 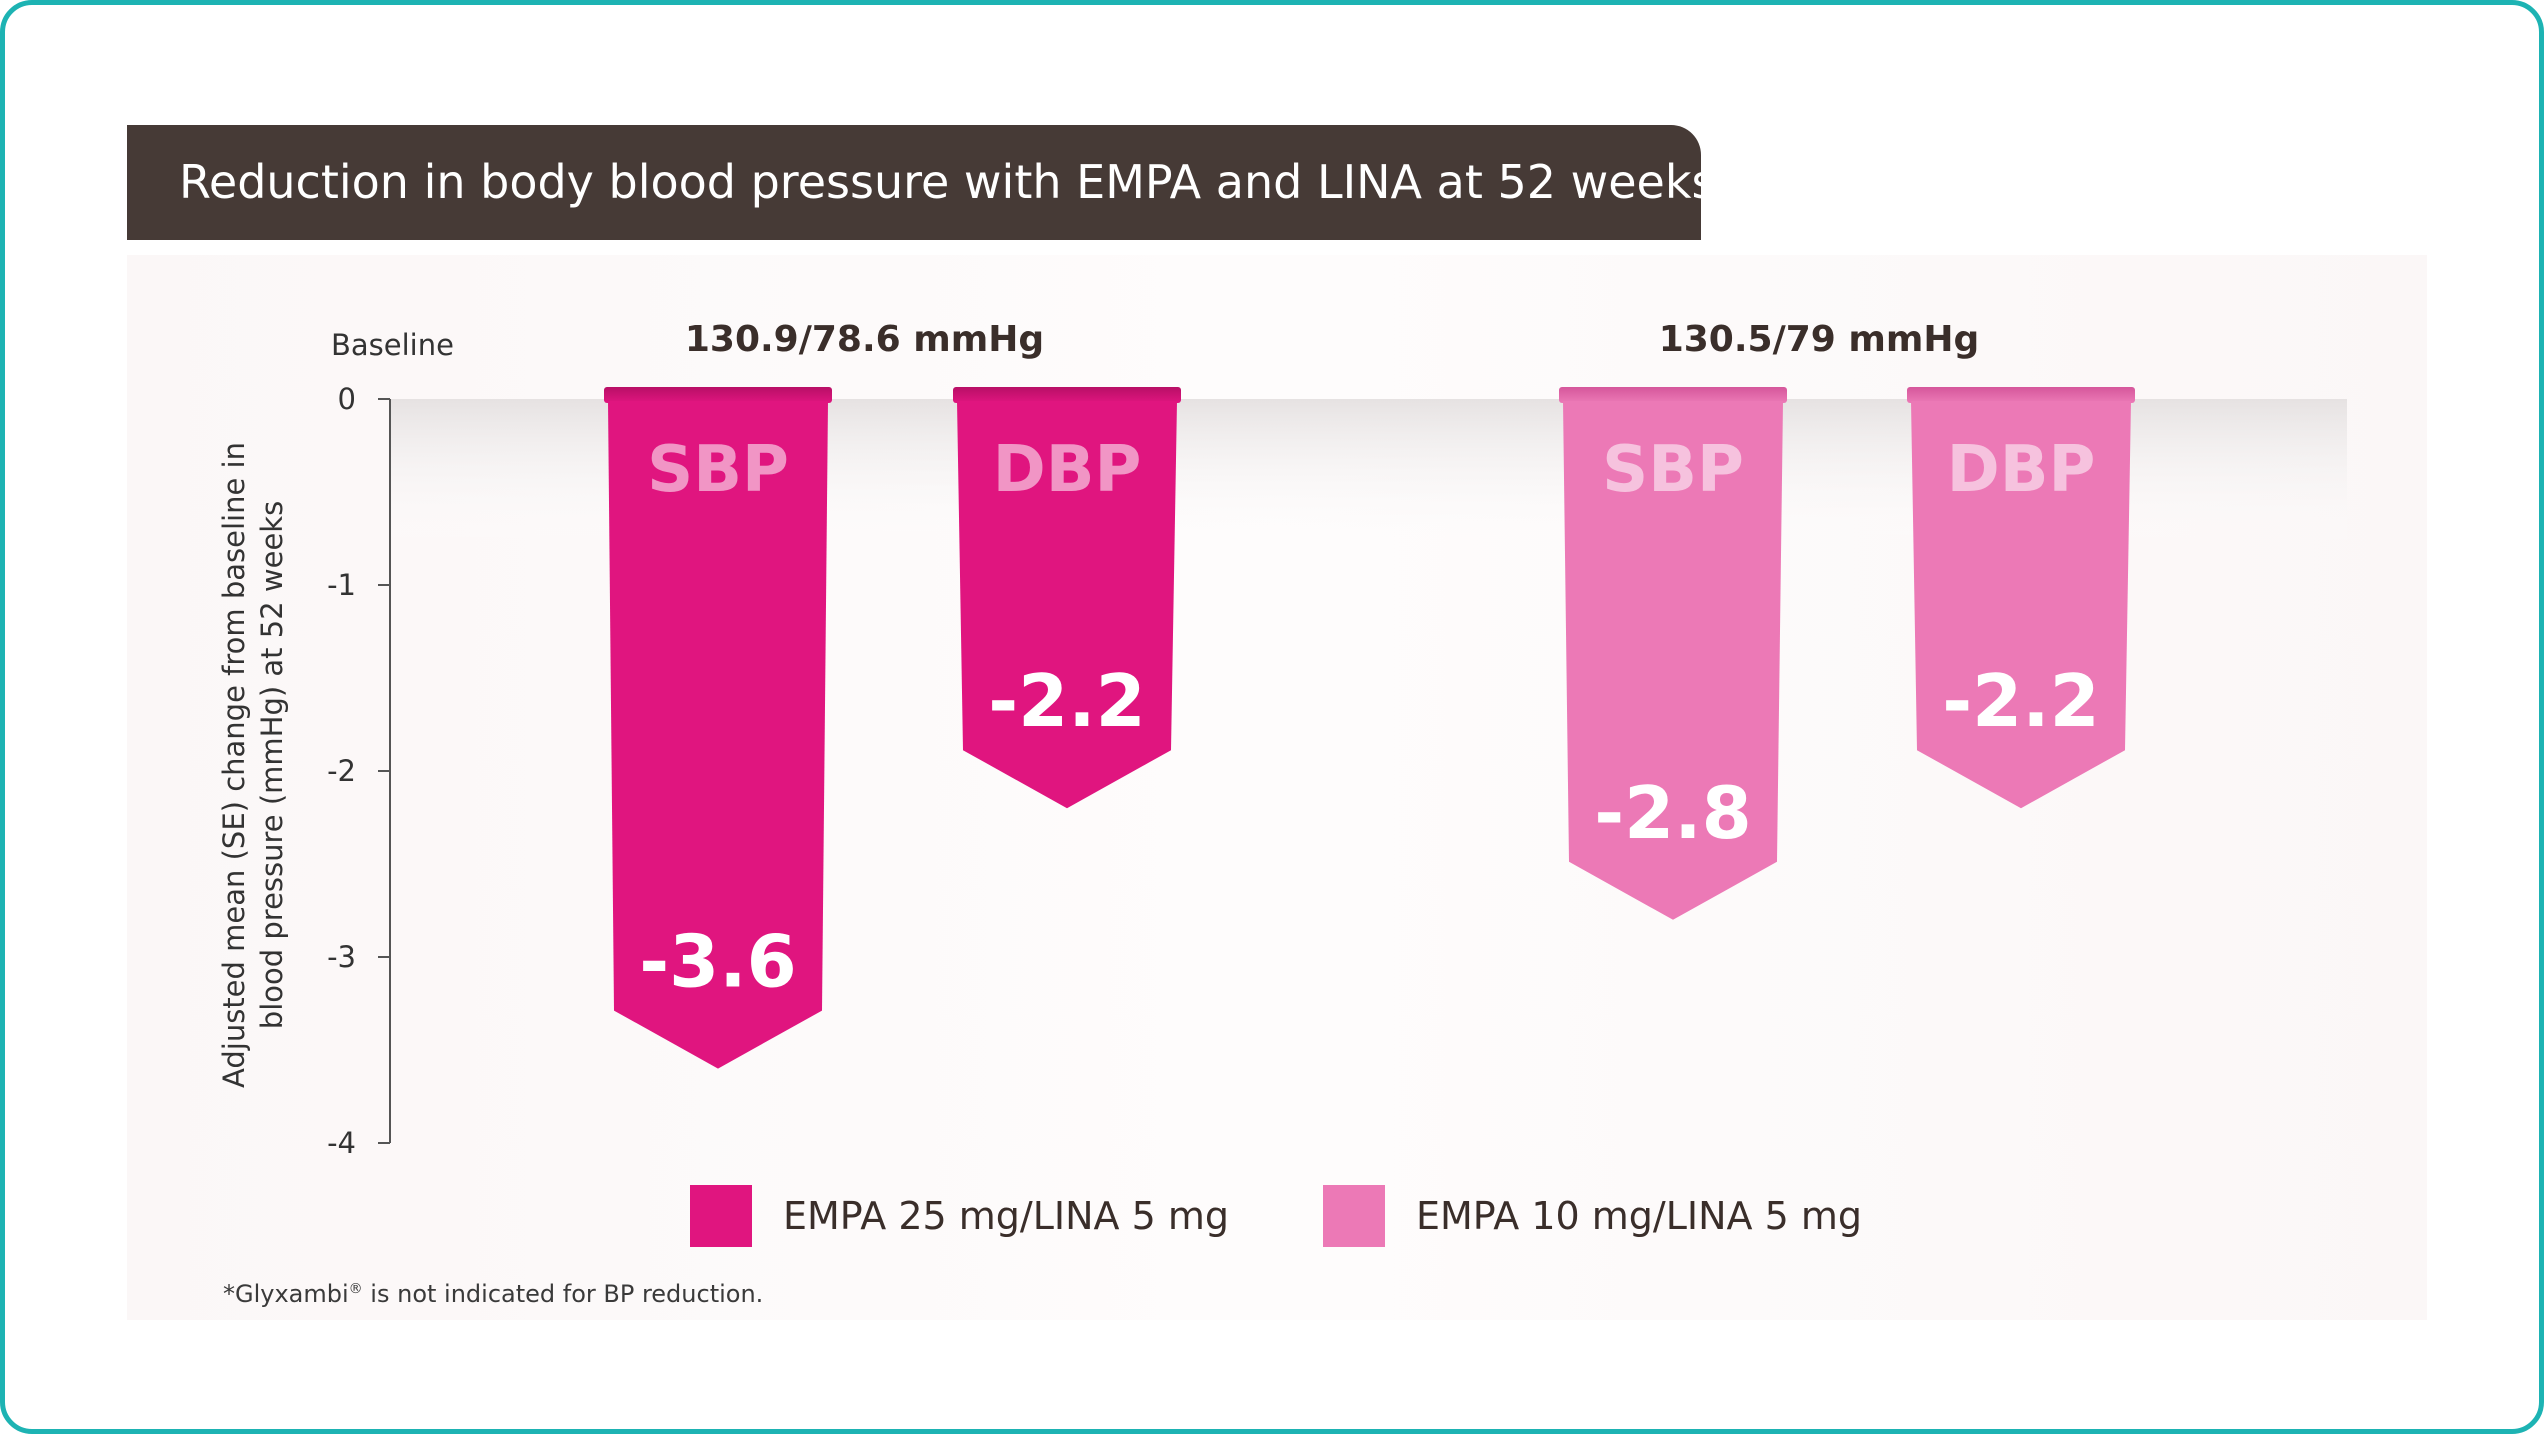 I want to click on y-tick-label: -3, so click(x=341, y=957).